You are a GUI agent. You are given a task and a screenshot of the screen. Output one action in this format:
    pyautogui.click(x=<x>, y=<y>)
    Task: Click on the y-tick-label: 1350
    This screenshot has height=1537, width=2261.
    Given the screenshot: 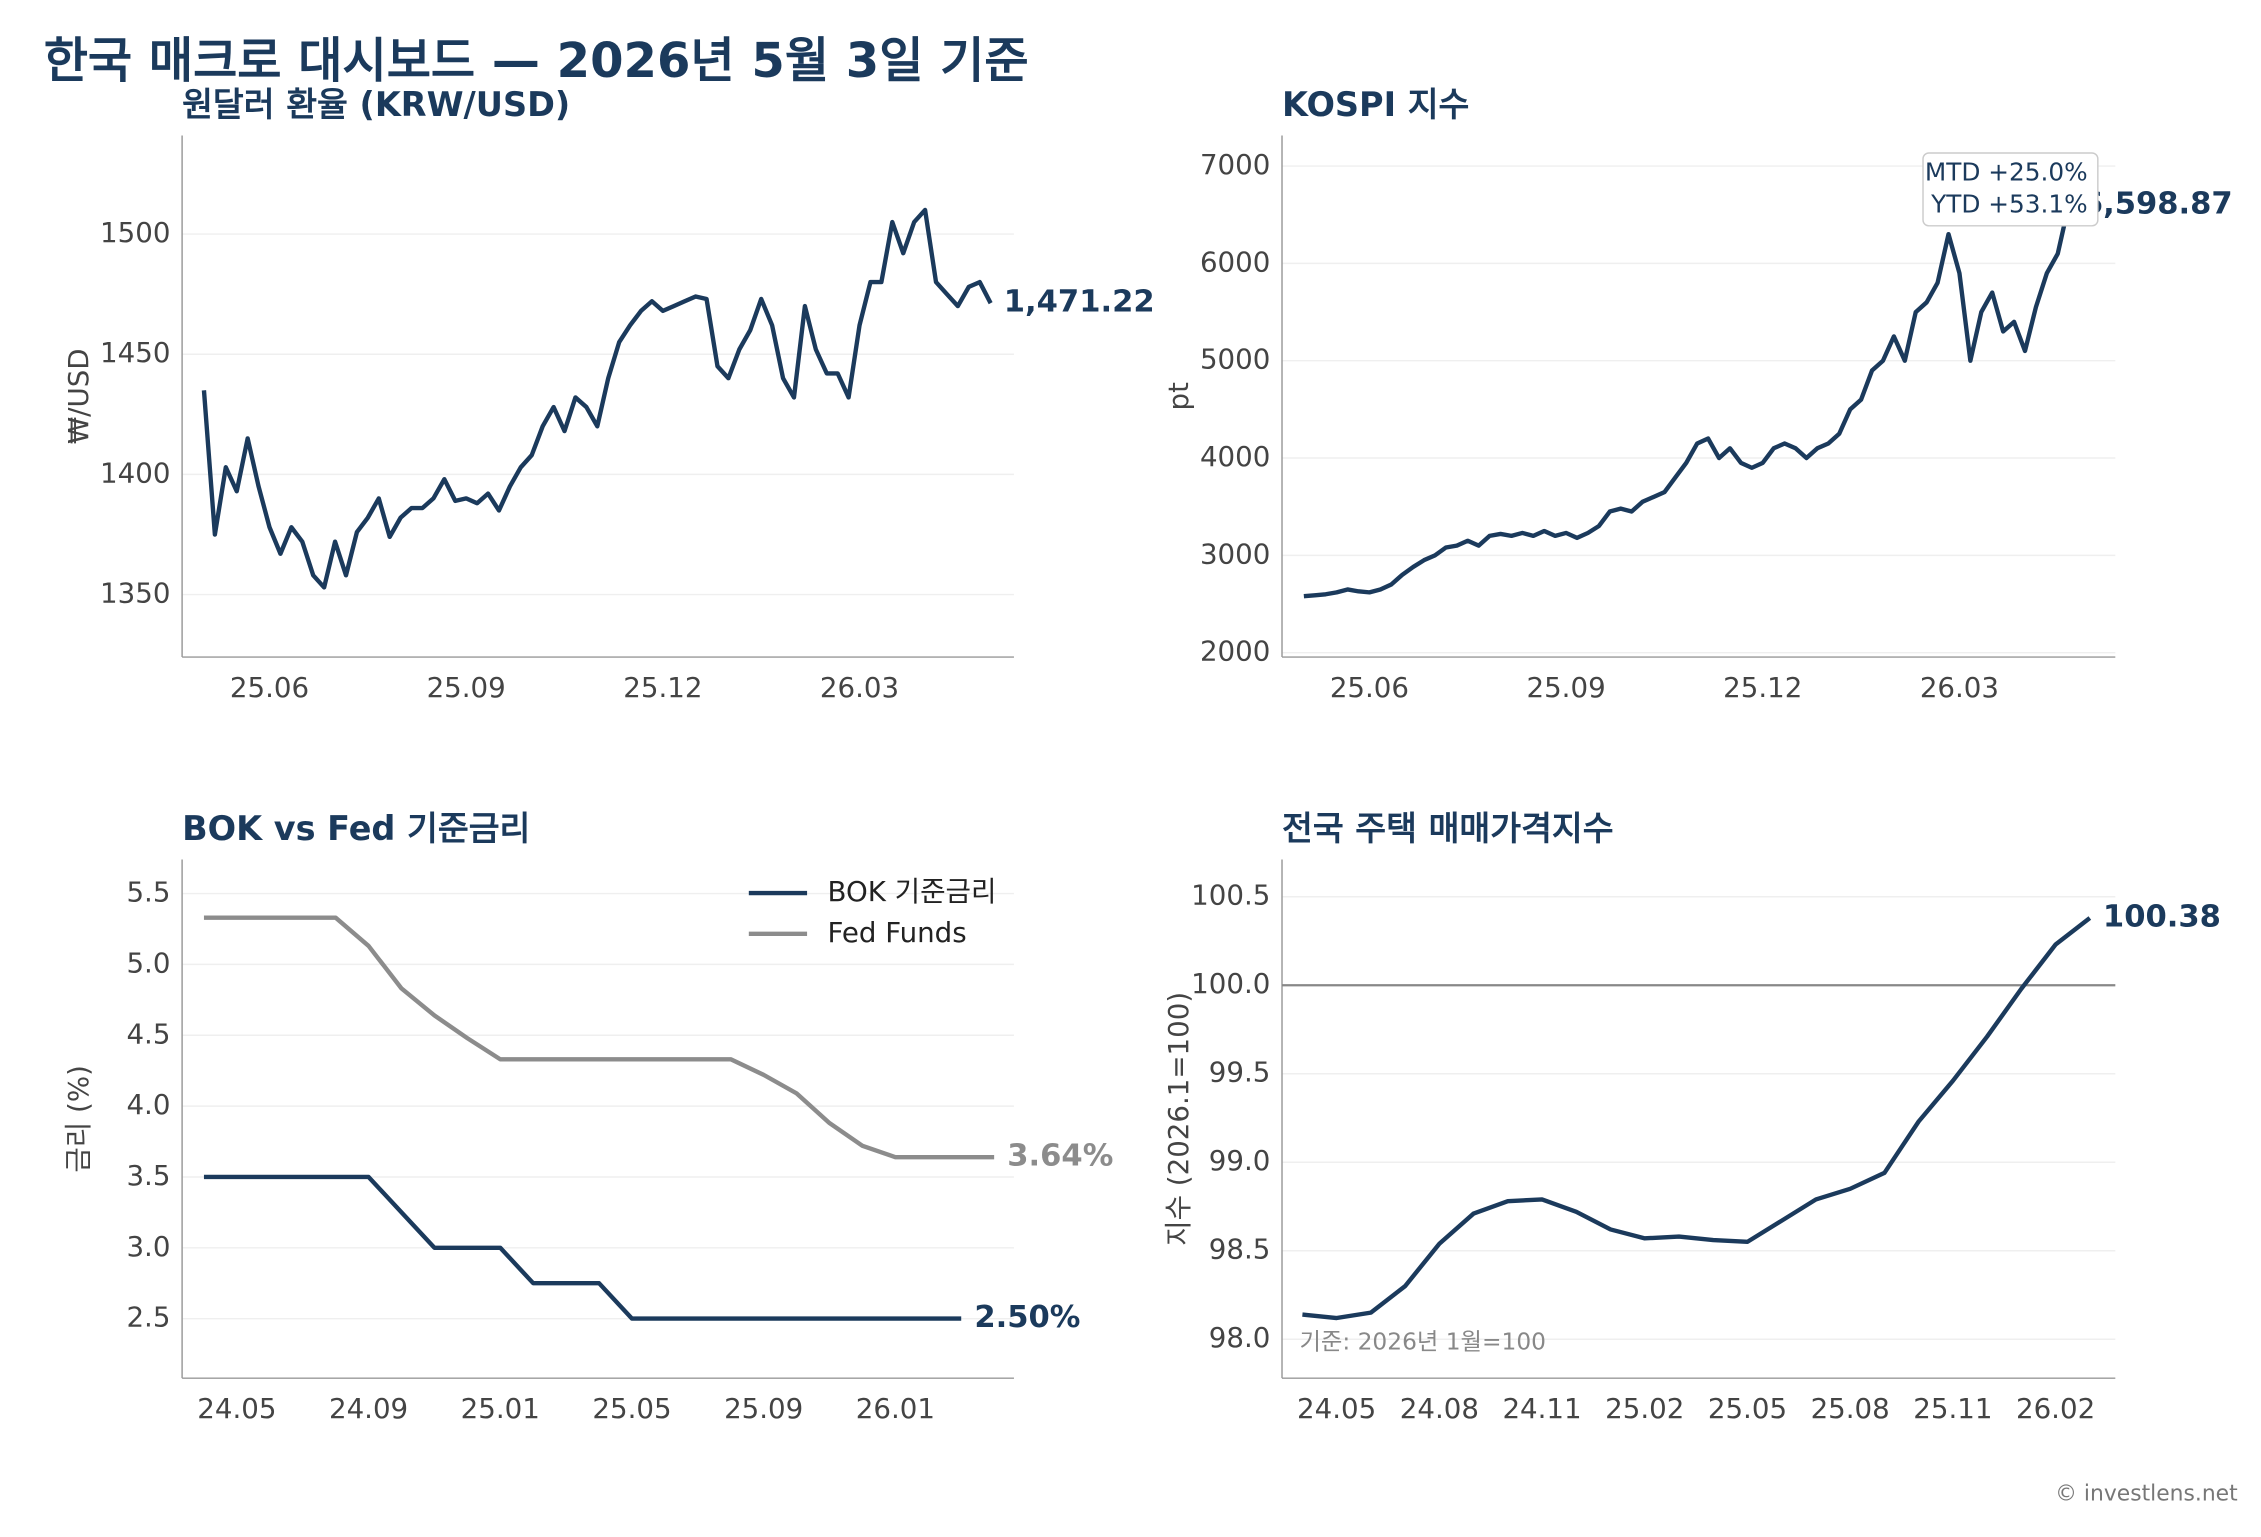 What is the action you would take?
    pyautogui.click(x=135, y=593)
    